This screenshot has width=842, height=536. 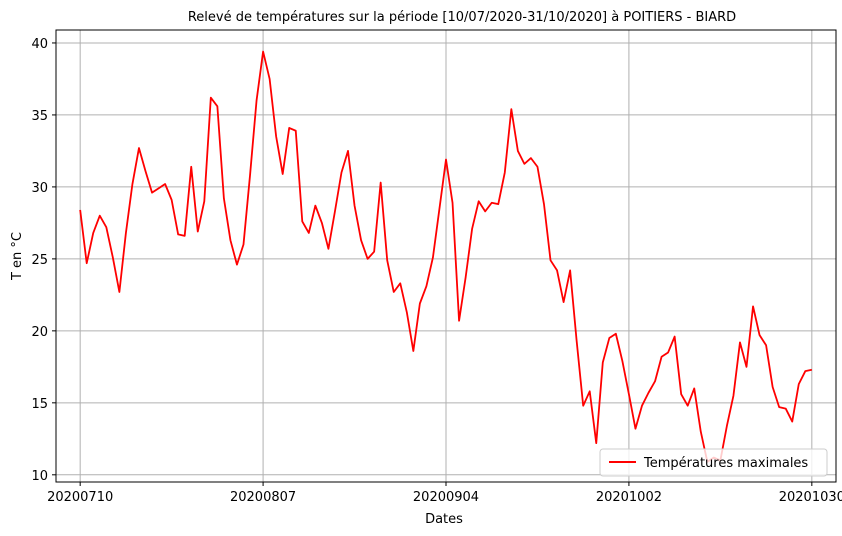 What do you see at coordinates (39, 332) in the screenshot?
I see `y-tick-label: 20` at bounding box center [39, 332].